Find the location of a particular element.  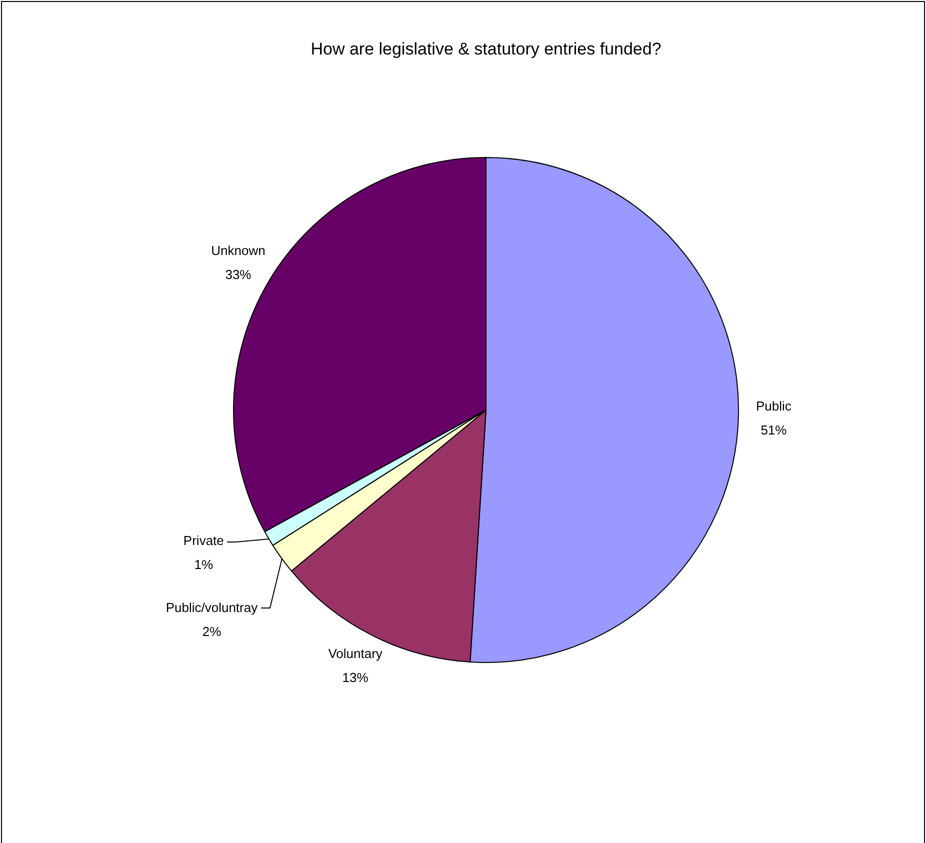

slice-label: Unknown is located at coordinates (238, 250).